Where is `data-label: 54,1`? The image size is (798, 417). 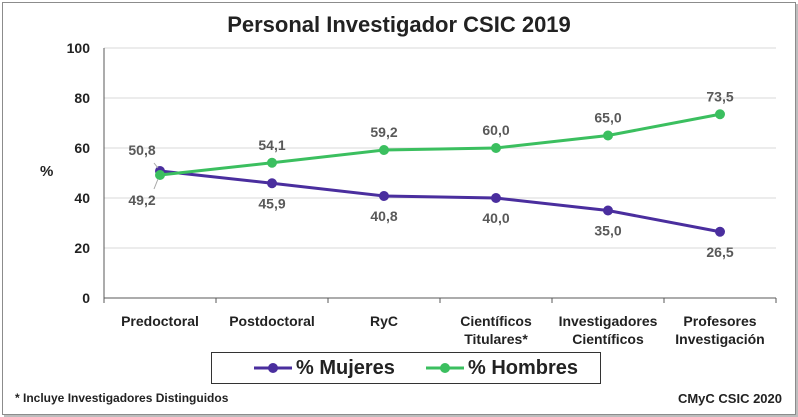 data-label: 54,1 is located at coordinates (271, 145).